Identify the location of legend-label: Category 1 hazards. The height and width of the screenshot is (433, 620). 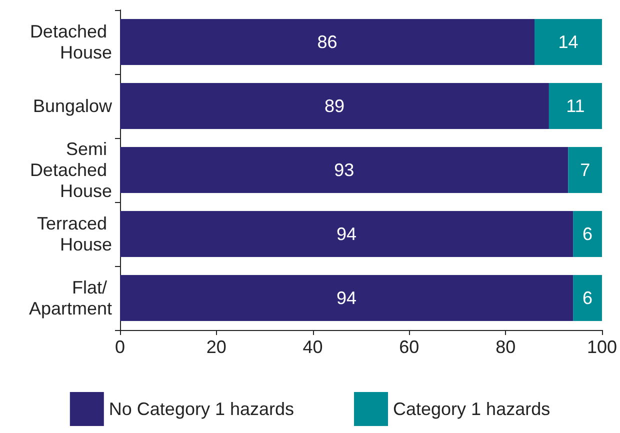
(471, 409).